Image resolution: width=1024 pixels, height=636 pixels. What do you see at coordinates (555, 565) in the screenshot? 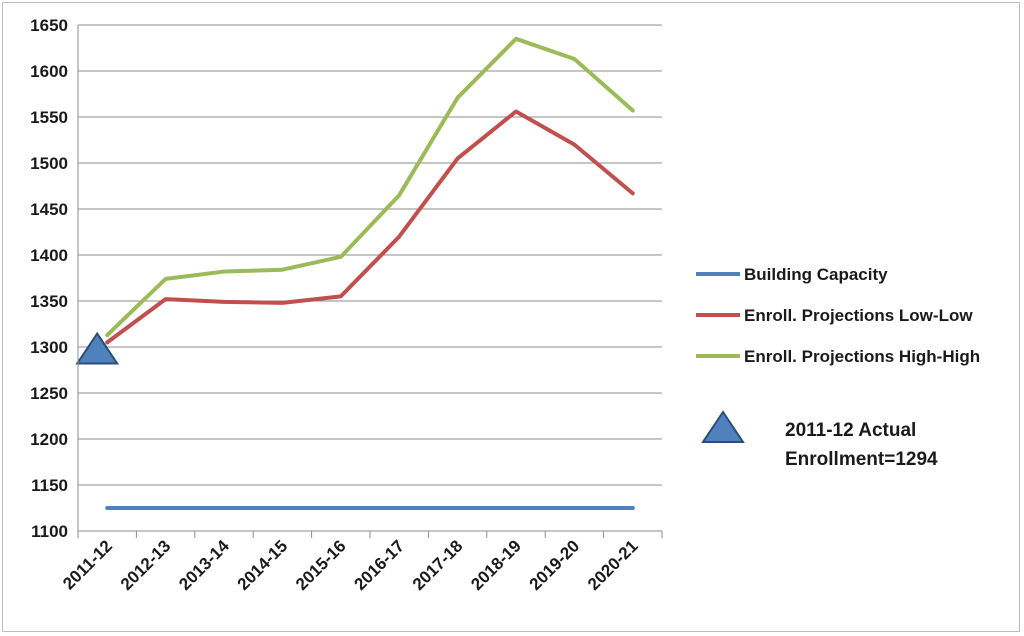
I see `x-tick-label: 2019-20` at bounding box center [555, 565].